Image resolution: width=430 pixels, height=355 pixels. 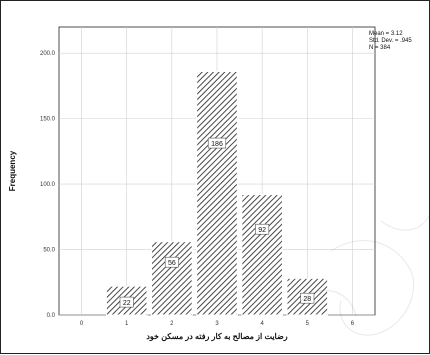 I want to click on y-tick-label: 200.0, so click(x=48, y=54).